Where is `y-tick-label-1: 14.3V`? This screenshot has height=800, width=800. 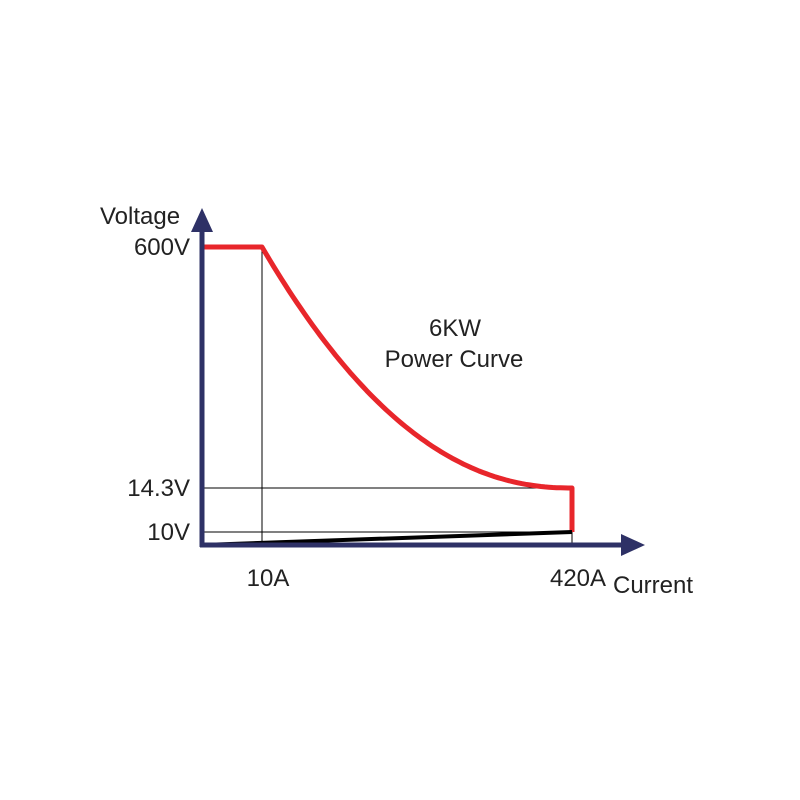
y-tick-label-1: 14.3V is located at coordinates (158, 488).